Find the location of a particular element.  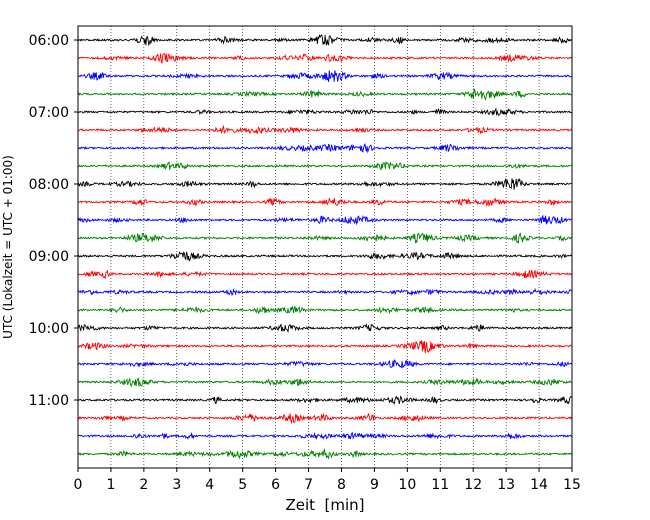

x-tick-label: 6 is located at coordinates (275, 485).